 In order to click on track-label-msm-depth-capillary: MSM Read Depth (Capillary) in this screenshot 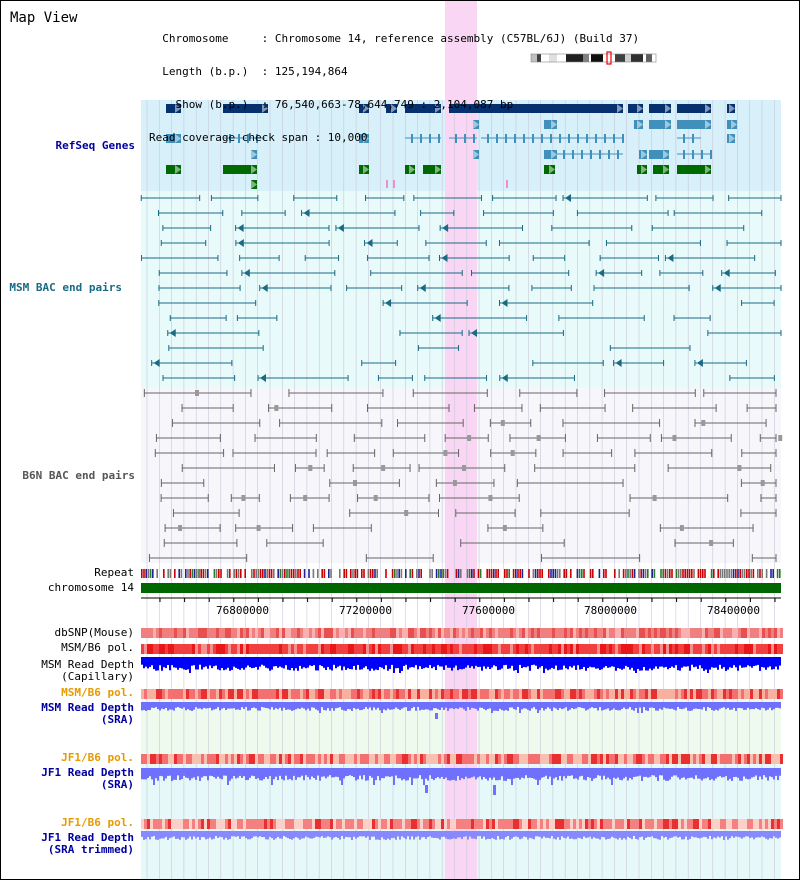, I will do `click(87, 670)`.